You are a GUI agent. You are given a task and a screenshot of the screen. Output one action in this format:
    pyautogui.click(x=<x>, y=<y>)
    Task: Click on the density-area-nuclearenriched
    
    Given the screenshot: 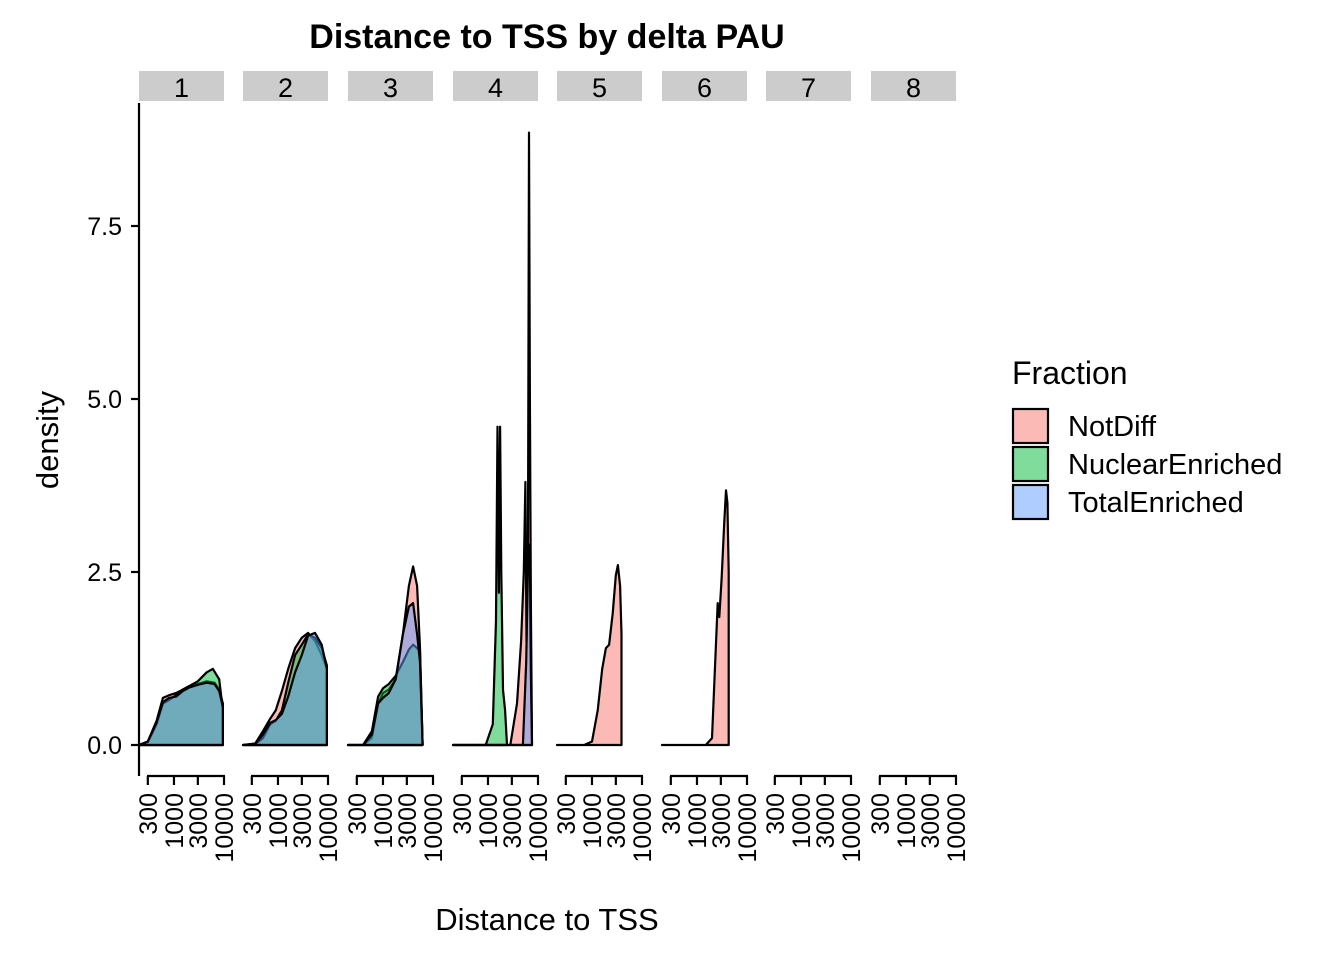 What is the action you would take?
    pyautogui.click(x=480, y=586)
    